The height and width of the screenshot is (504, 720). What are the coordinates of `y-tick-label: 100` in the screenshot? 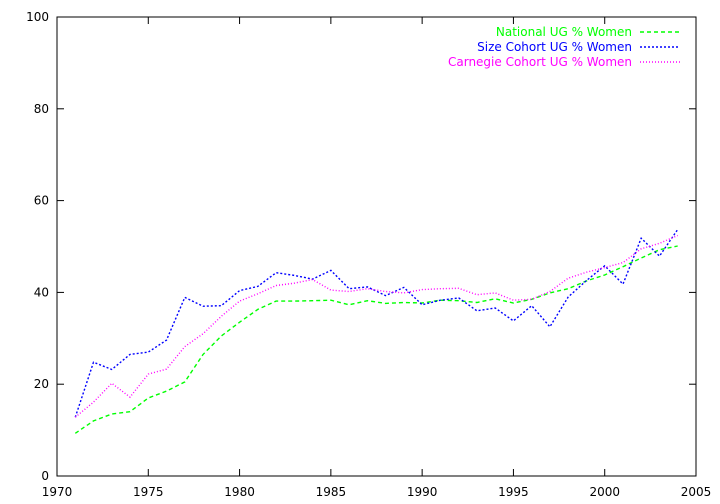 It's located at (37, 17).